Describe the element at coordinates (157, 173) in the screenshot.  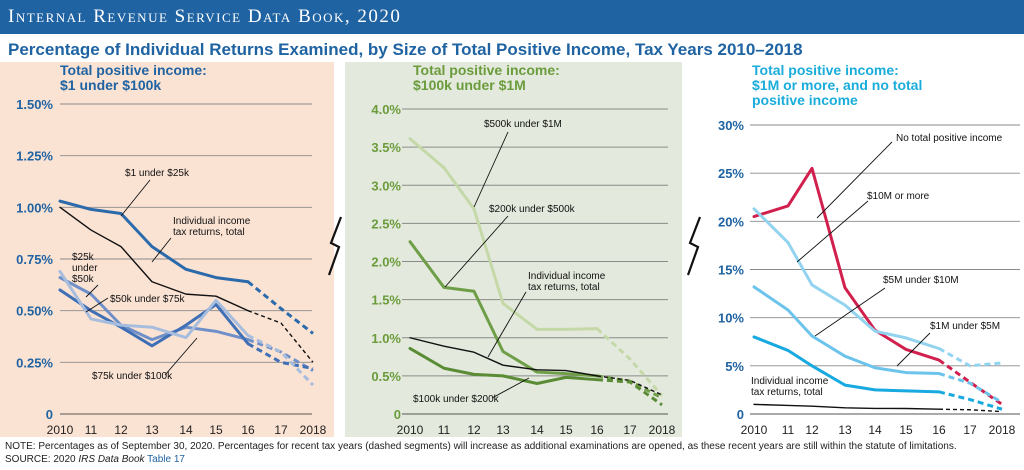
I see `series-annotation: $1 under $25k` at that location.